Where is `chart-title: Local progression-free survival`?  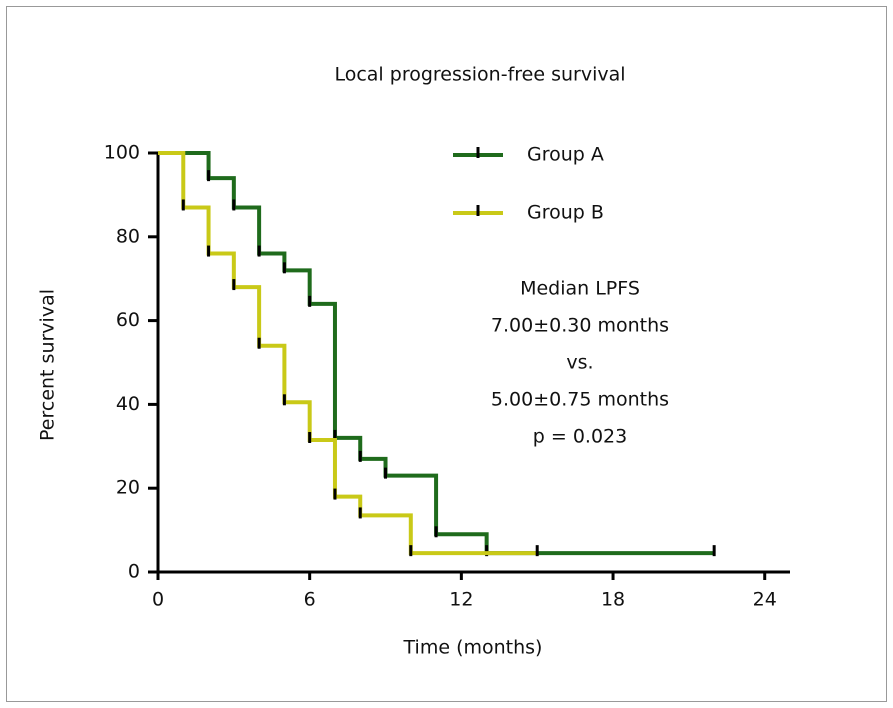
chart-title: Local progression-free survival is located at coordinates (479, 75).